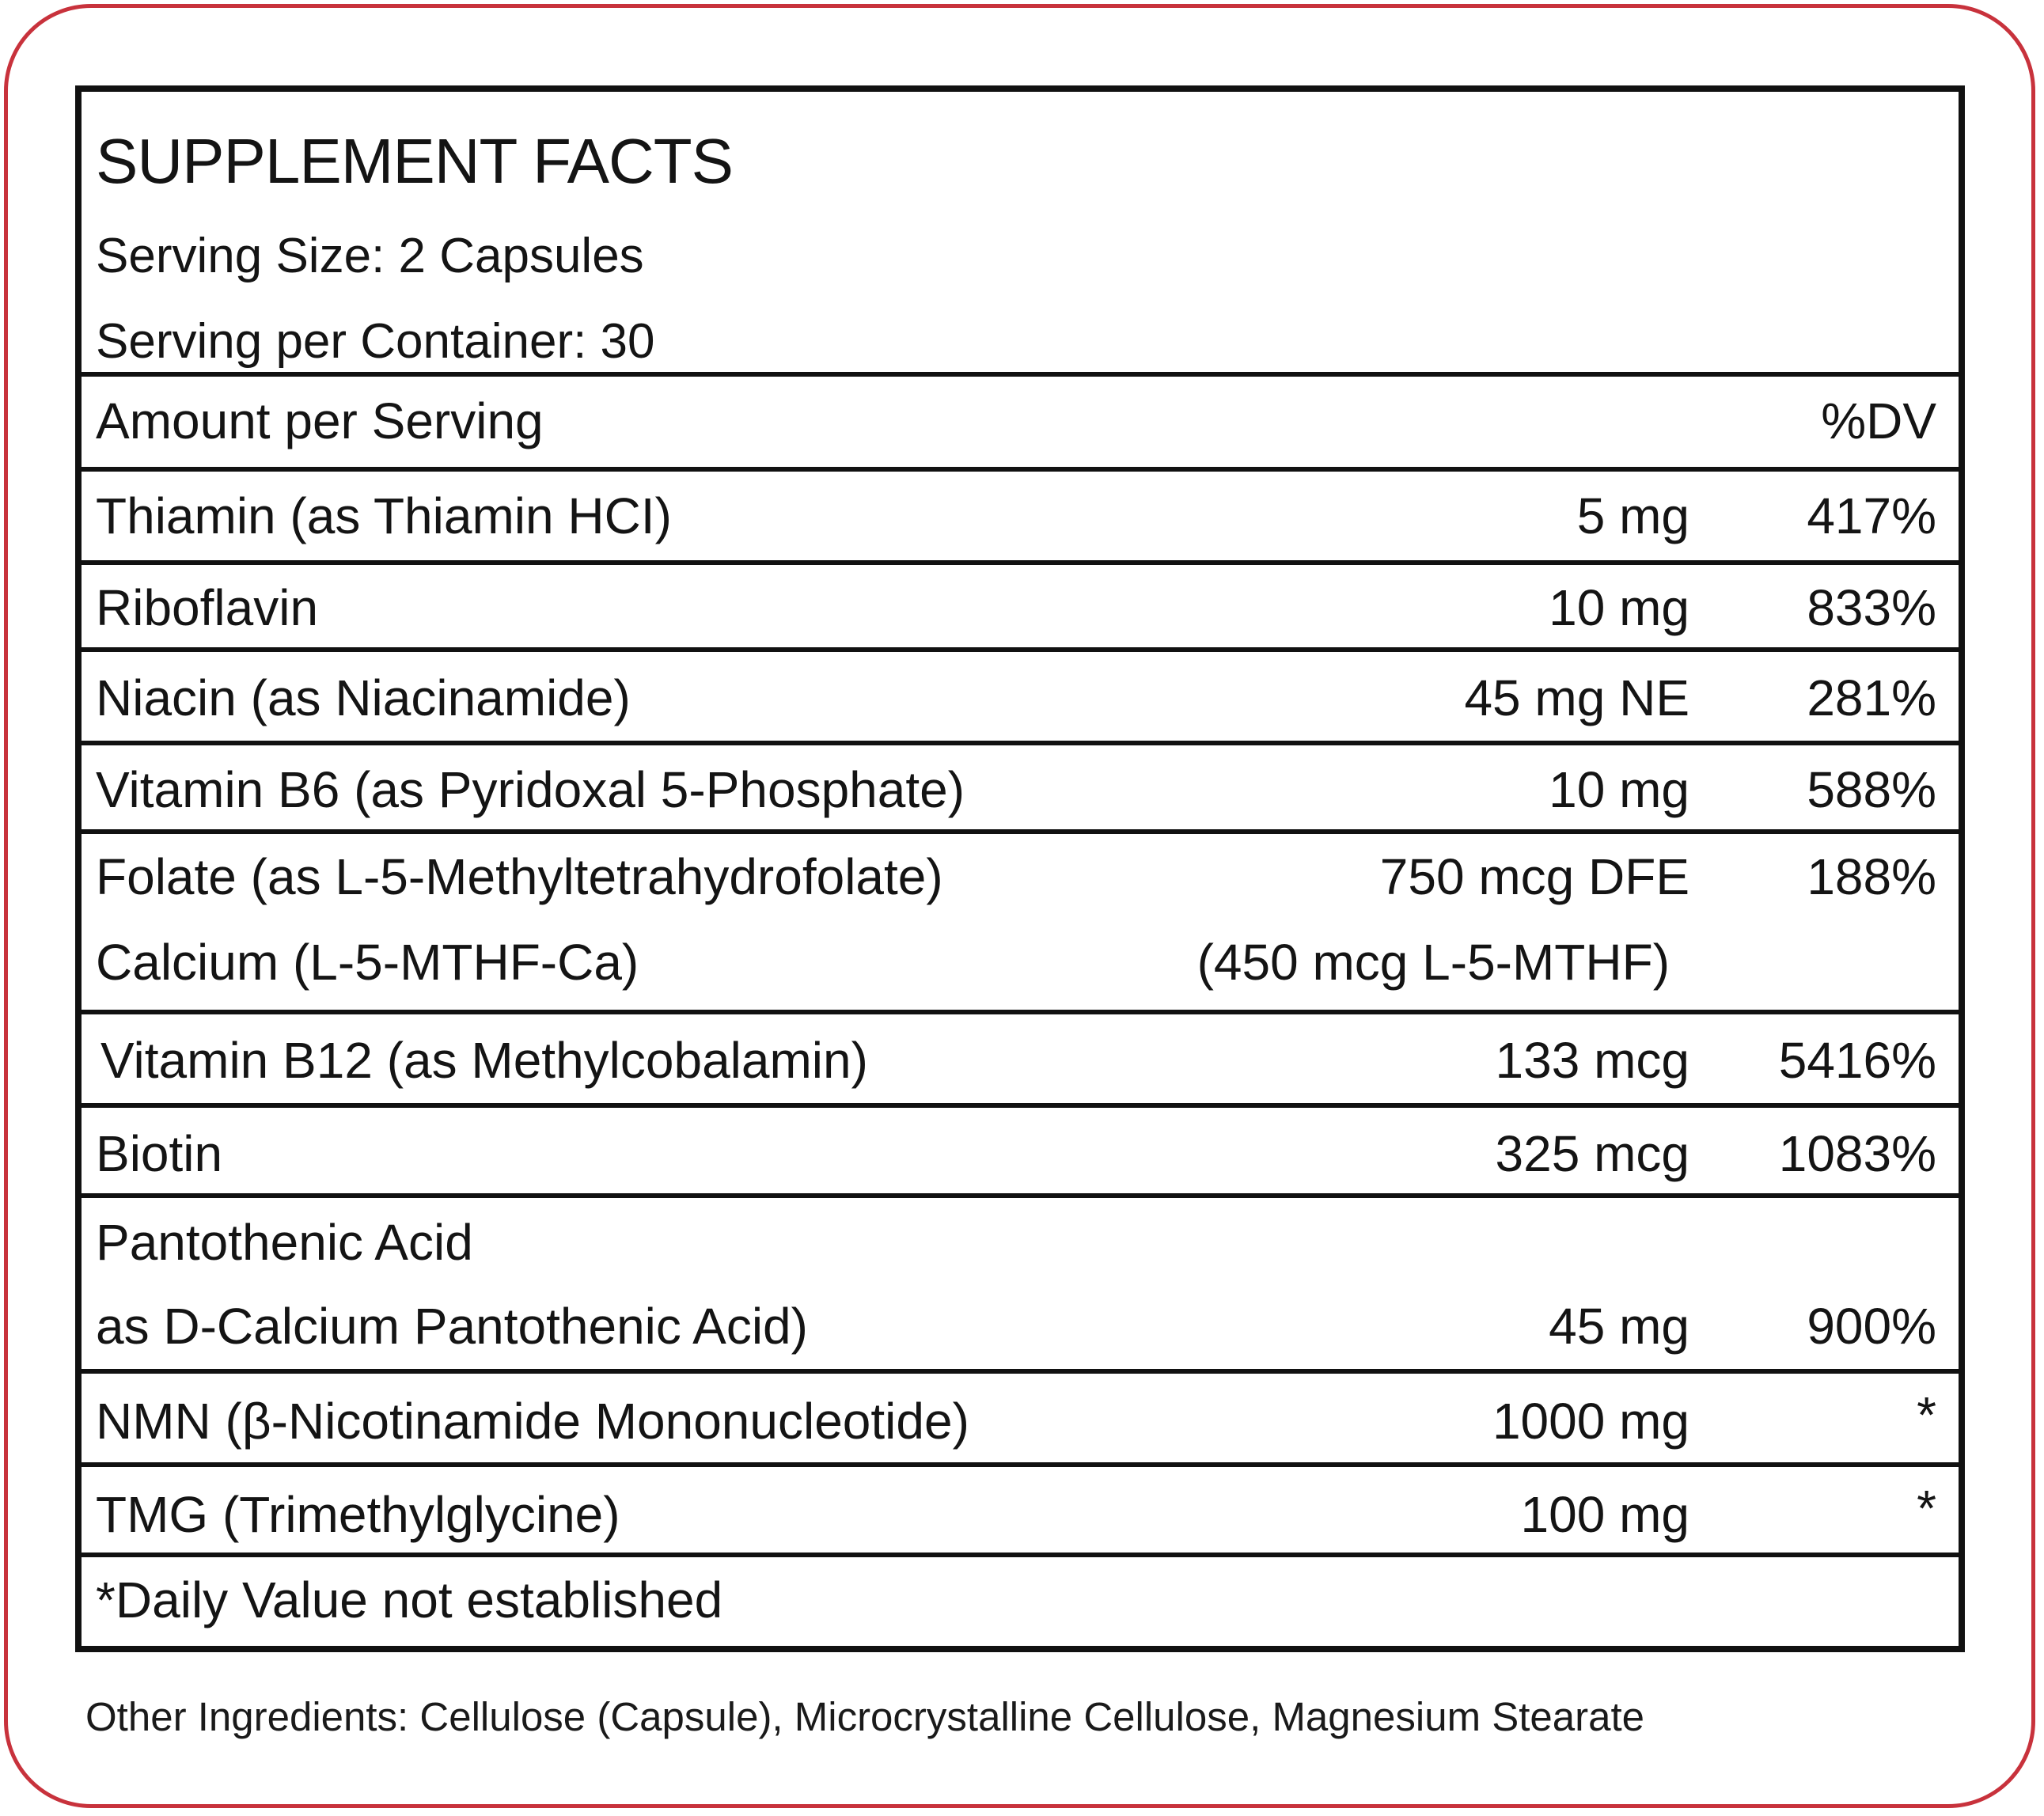 This screenshot has width=2044, height=1816. What do you see at coordinates (1534, 877) in the screenshot?
I see `nutrient-amount: 750 mcg DFE` at bounding box center [1534, 877].